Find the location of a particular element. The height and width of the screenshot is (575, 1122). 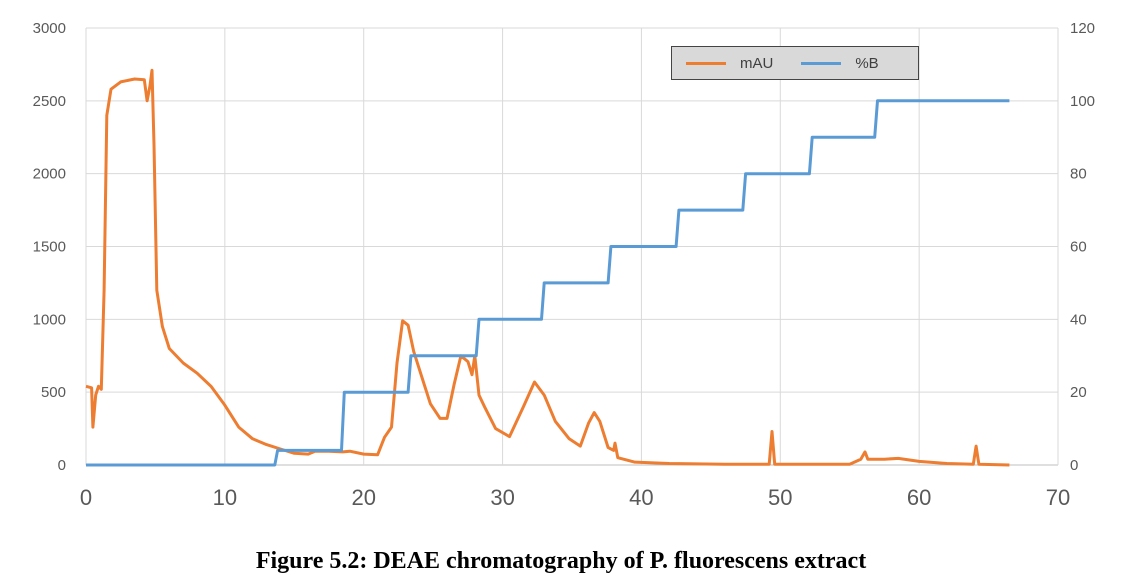

x-tick-label: 0 is located at coordinates (86, 497).